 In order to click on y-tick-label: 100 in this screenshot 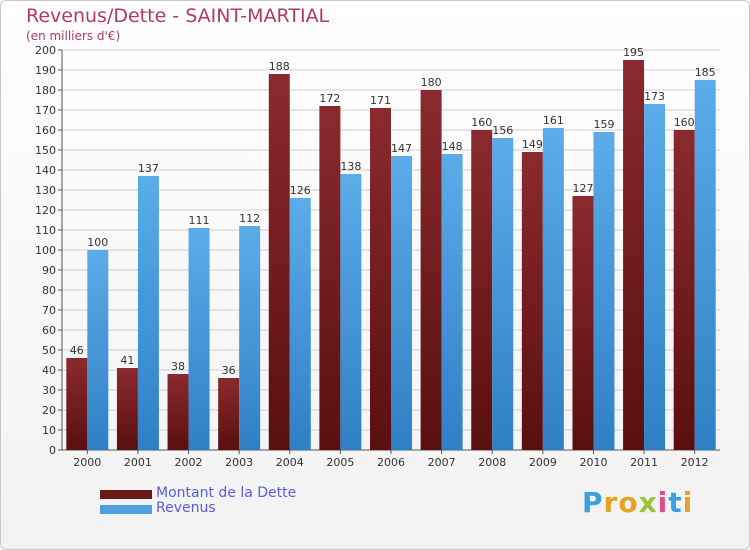, I will do `click(45, 250)`.